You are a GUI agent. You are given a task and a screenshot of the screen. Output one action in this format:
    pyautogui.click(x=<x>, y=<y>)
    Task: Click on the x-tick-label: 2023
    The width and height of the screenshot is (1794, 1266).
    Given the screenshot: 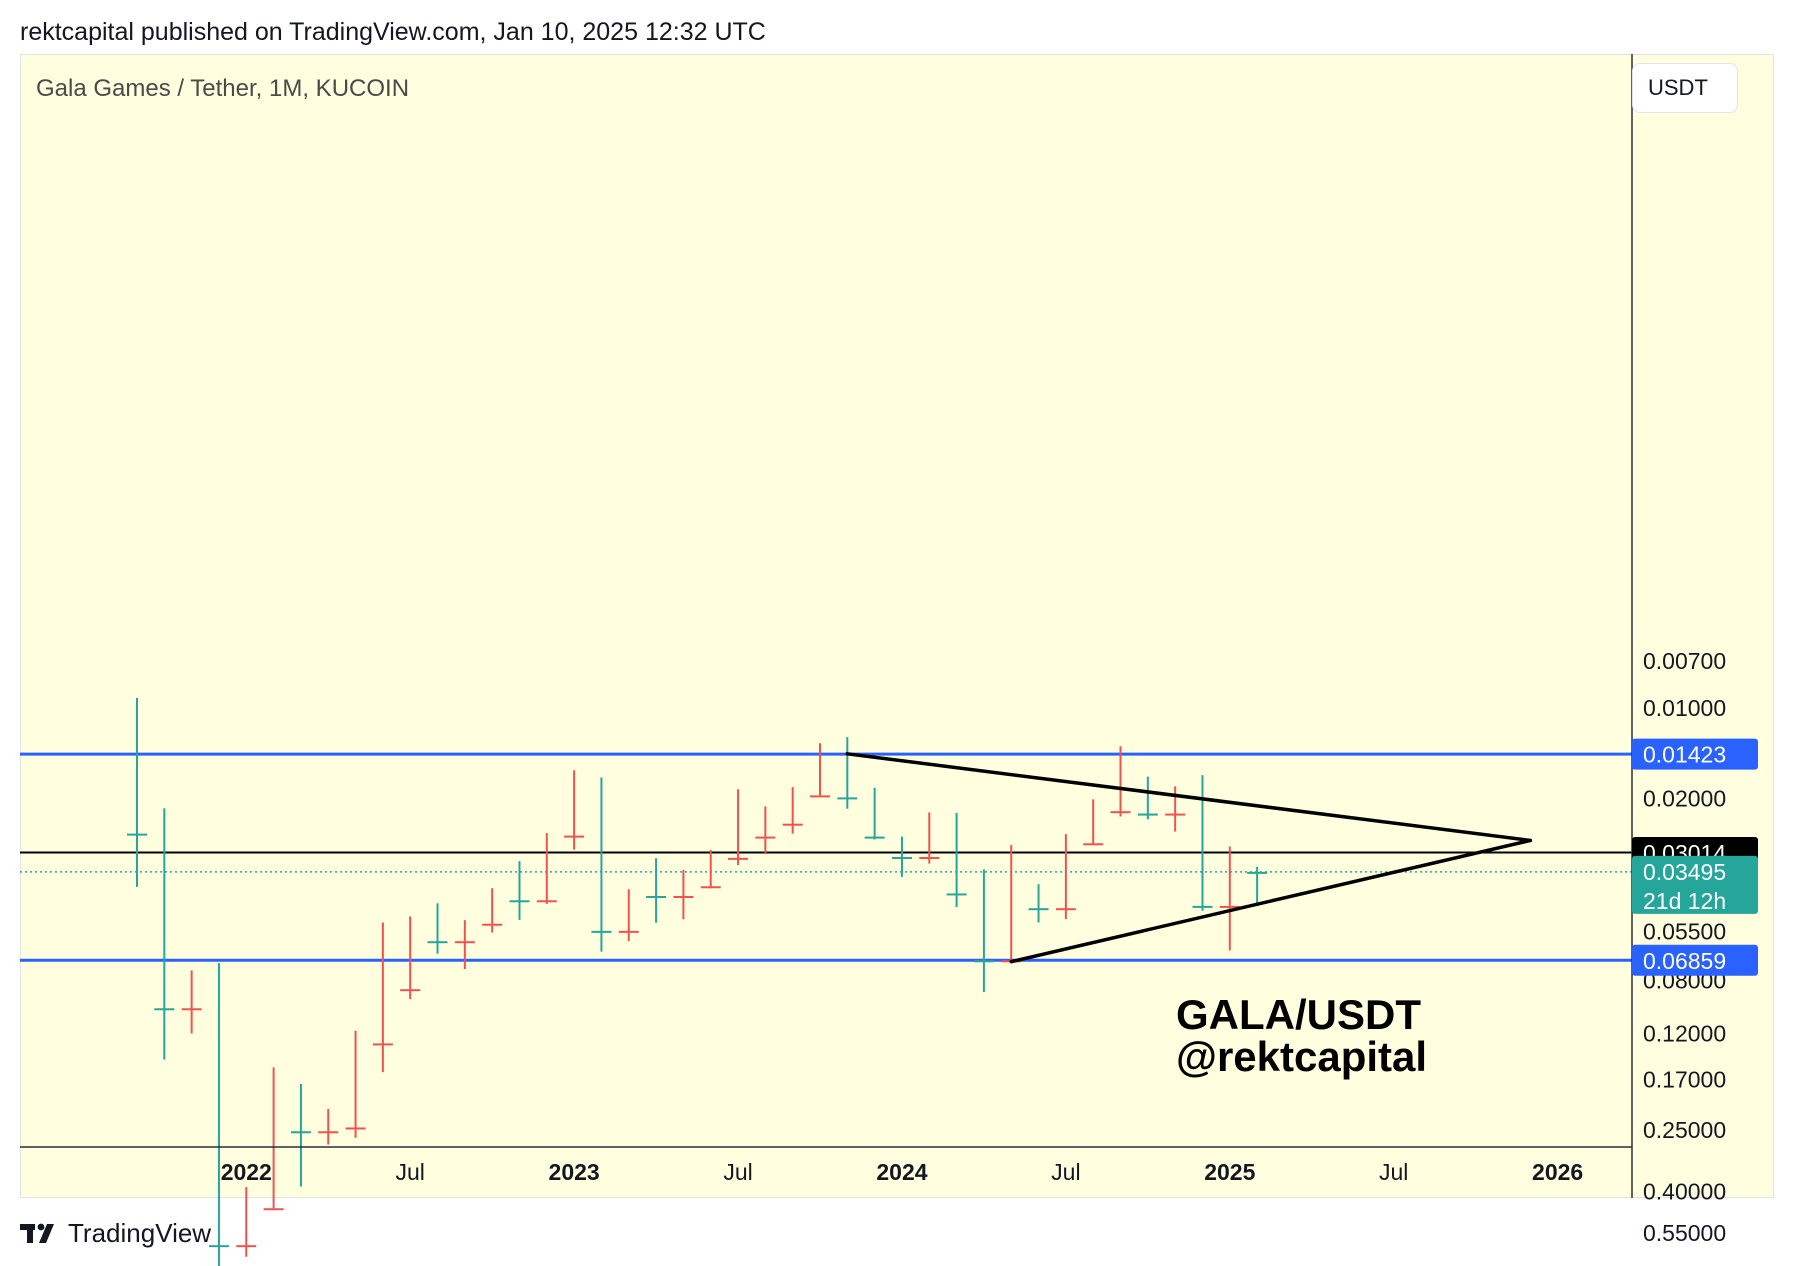 What is the action you would take?
    pyautogui.click(x=574, y=1172)
    